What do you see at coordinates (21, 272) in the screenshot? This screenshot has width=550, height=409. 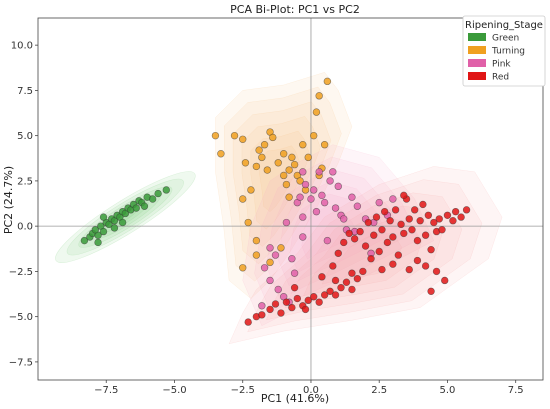 I see `y-tick-label: −2.5` at bounding box center [21, 272].